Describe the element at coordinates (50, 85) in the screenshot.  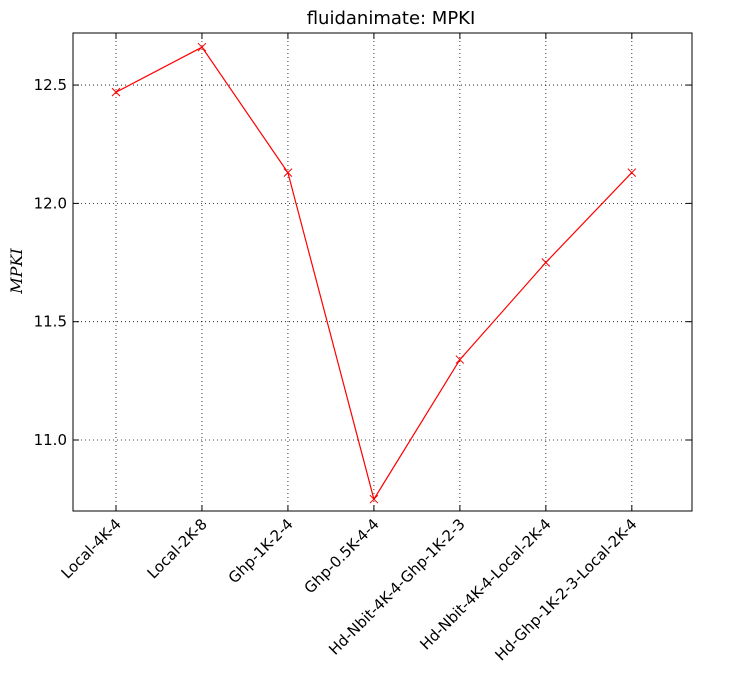
I see `y-tick-label: 12.5` at that location.